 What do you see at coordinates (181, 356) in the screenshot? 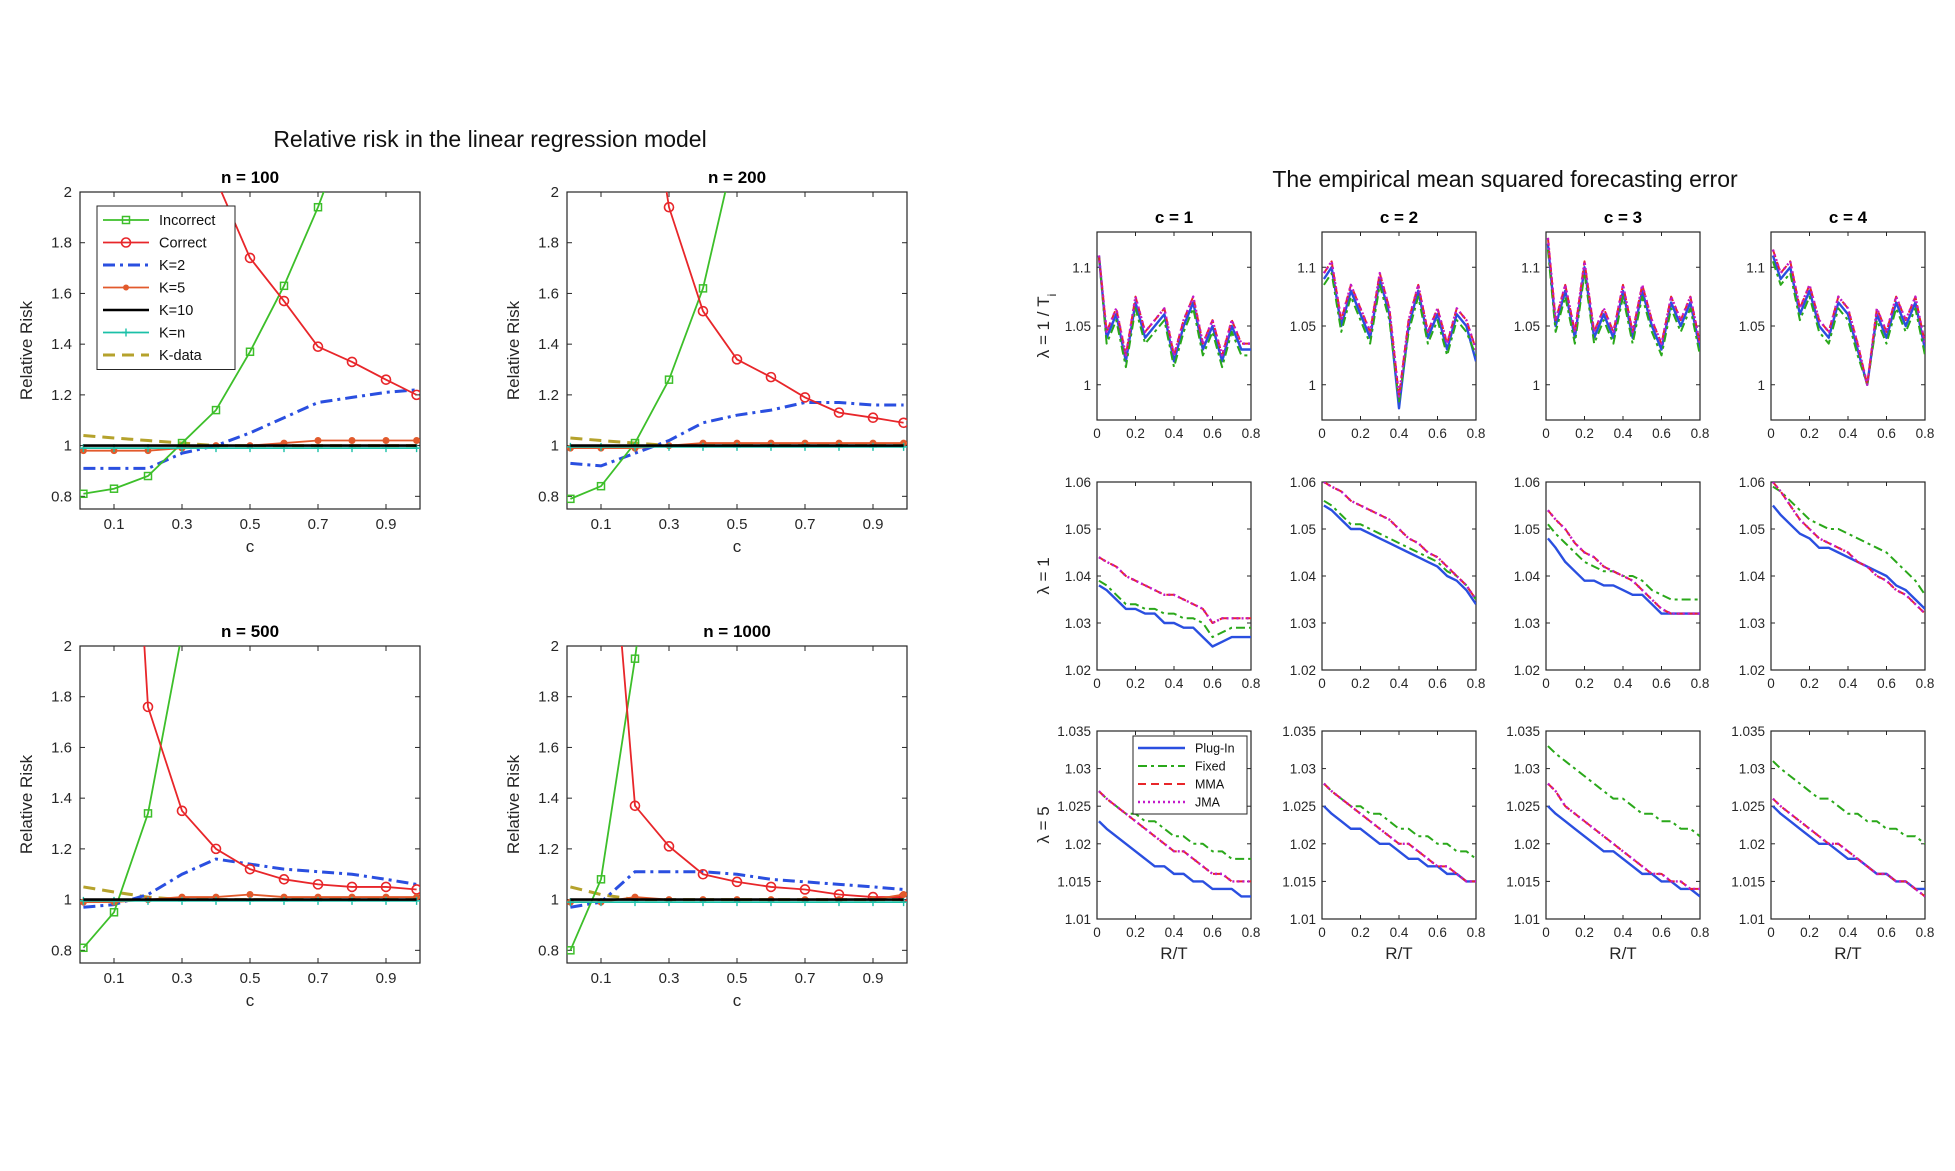
I see `legend-label-k-data: K-data` at bounding box center [181, 356].